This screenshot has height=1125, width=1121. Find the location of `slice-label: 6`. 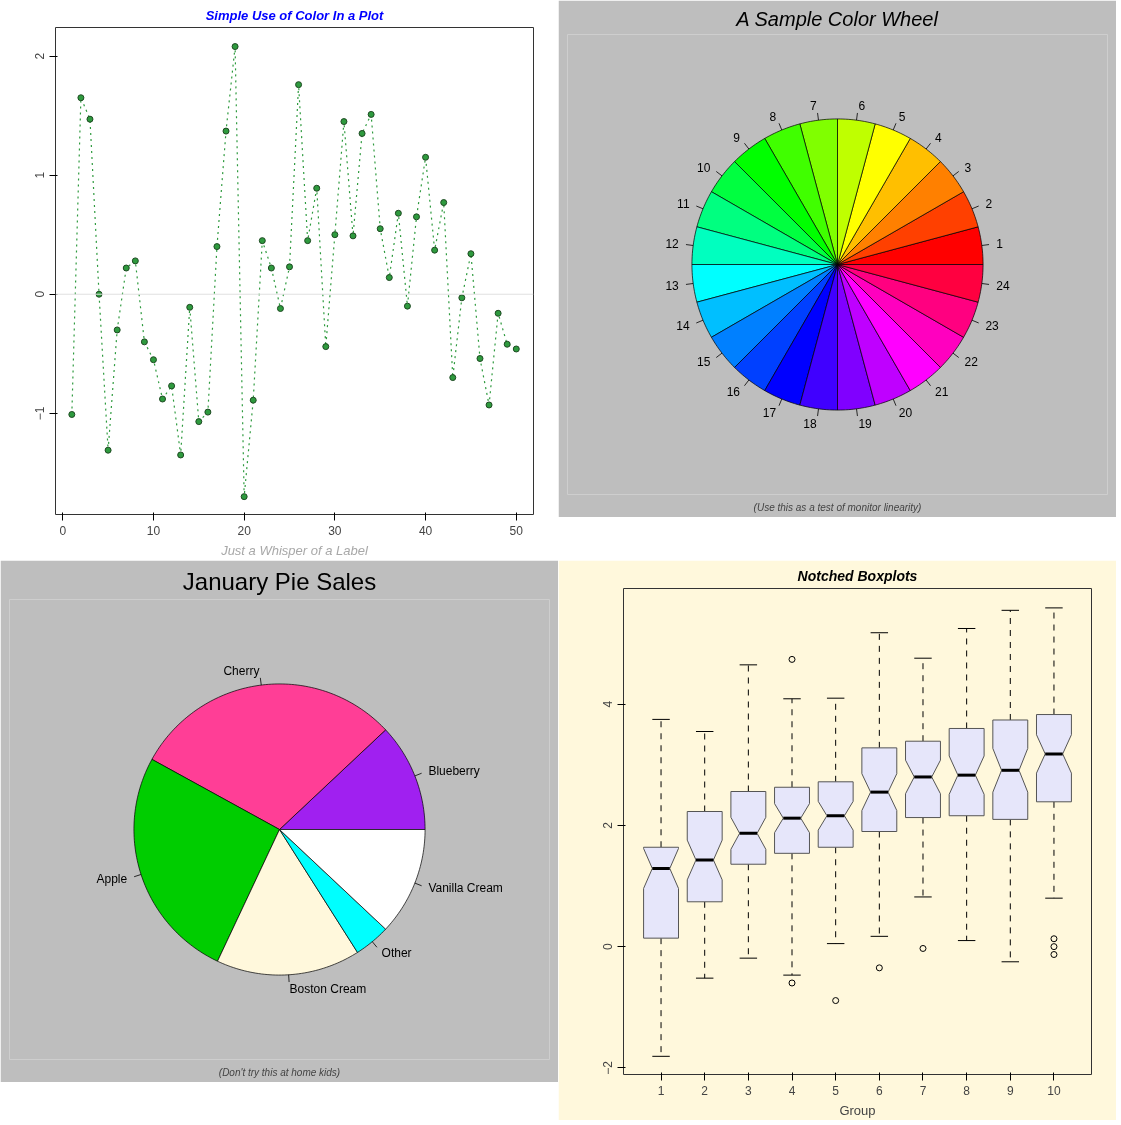

slice-label: 6 is located at coordinates (862, 106).